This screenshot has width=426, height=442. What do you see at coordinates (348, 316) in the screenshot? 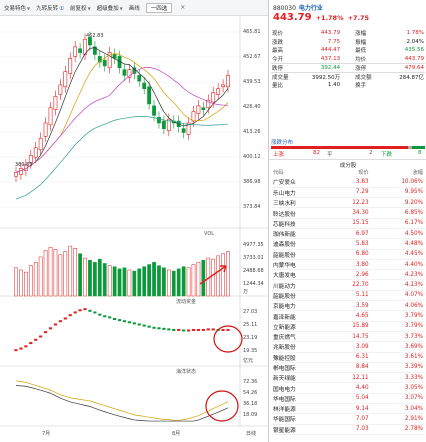
I see `list-item: 嘉泽新能 4.65 3.79%` at bounding box center [348, 316].